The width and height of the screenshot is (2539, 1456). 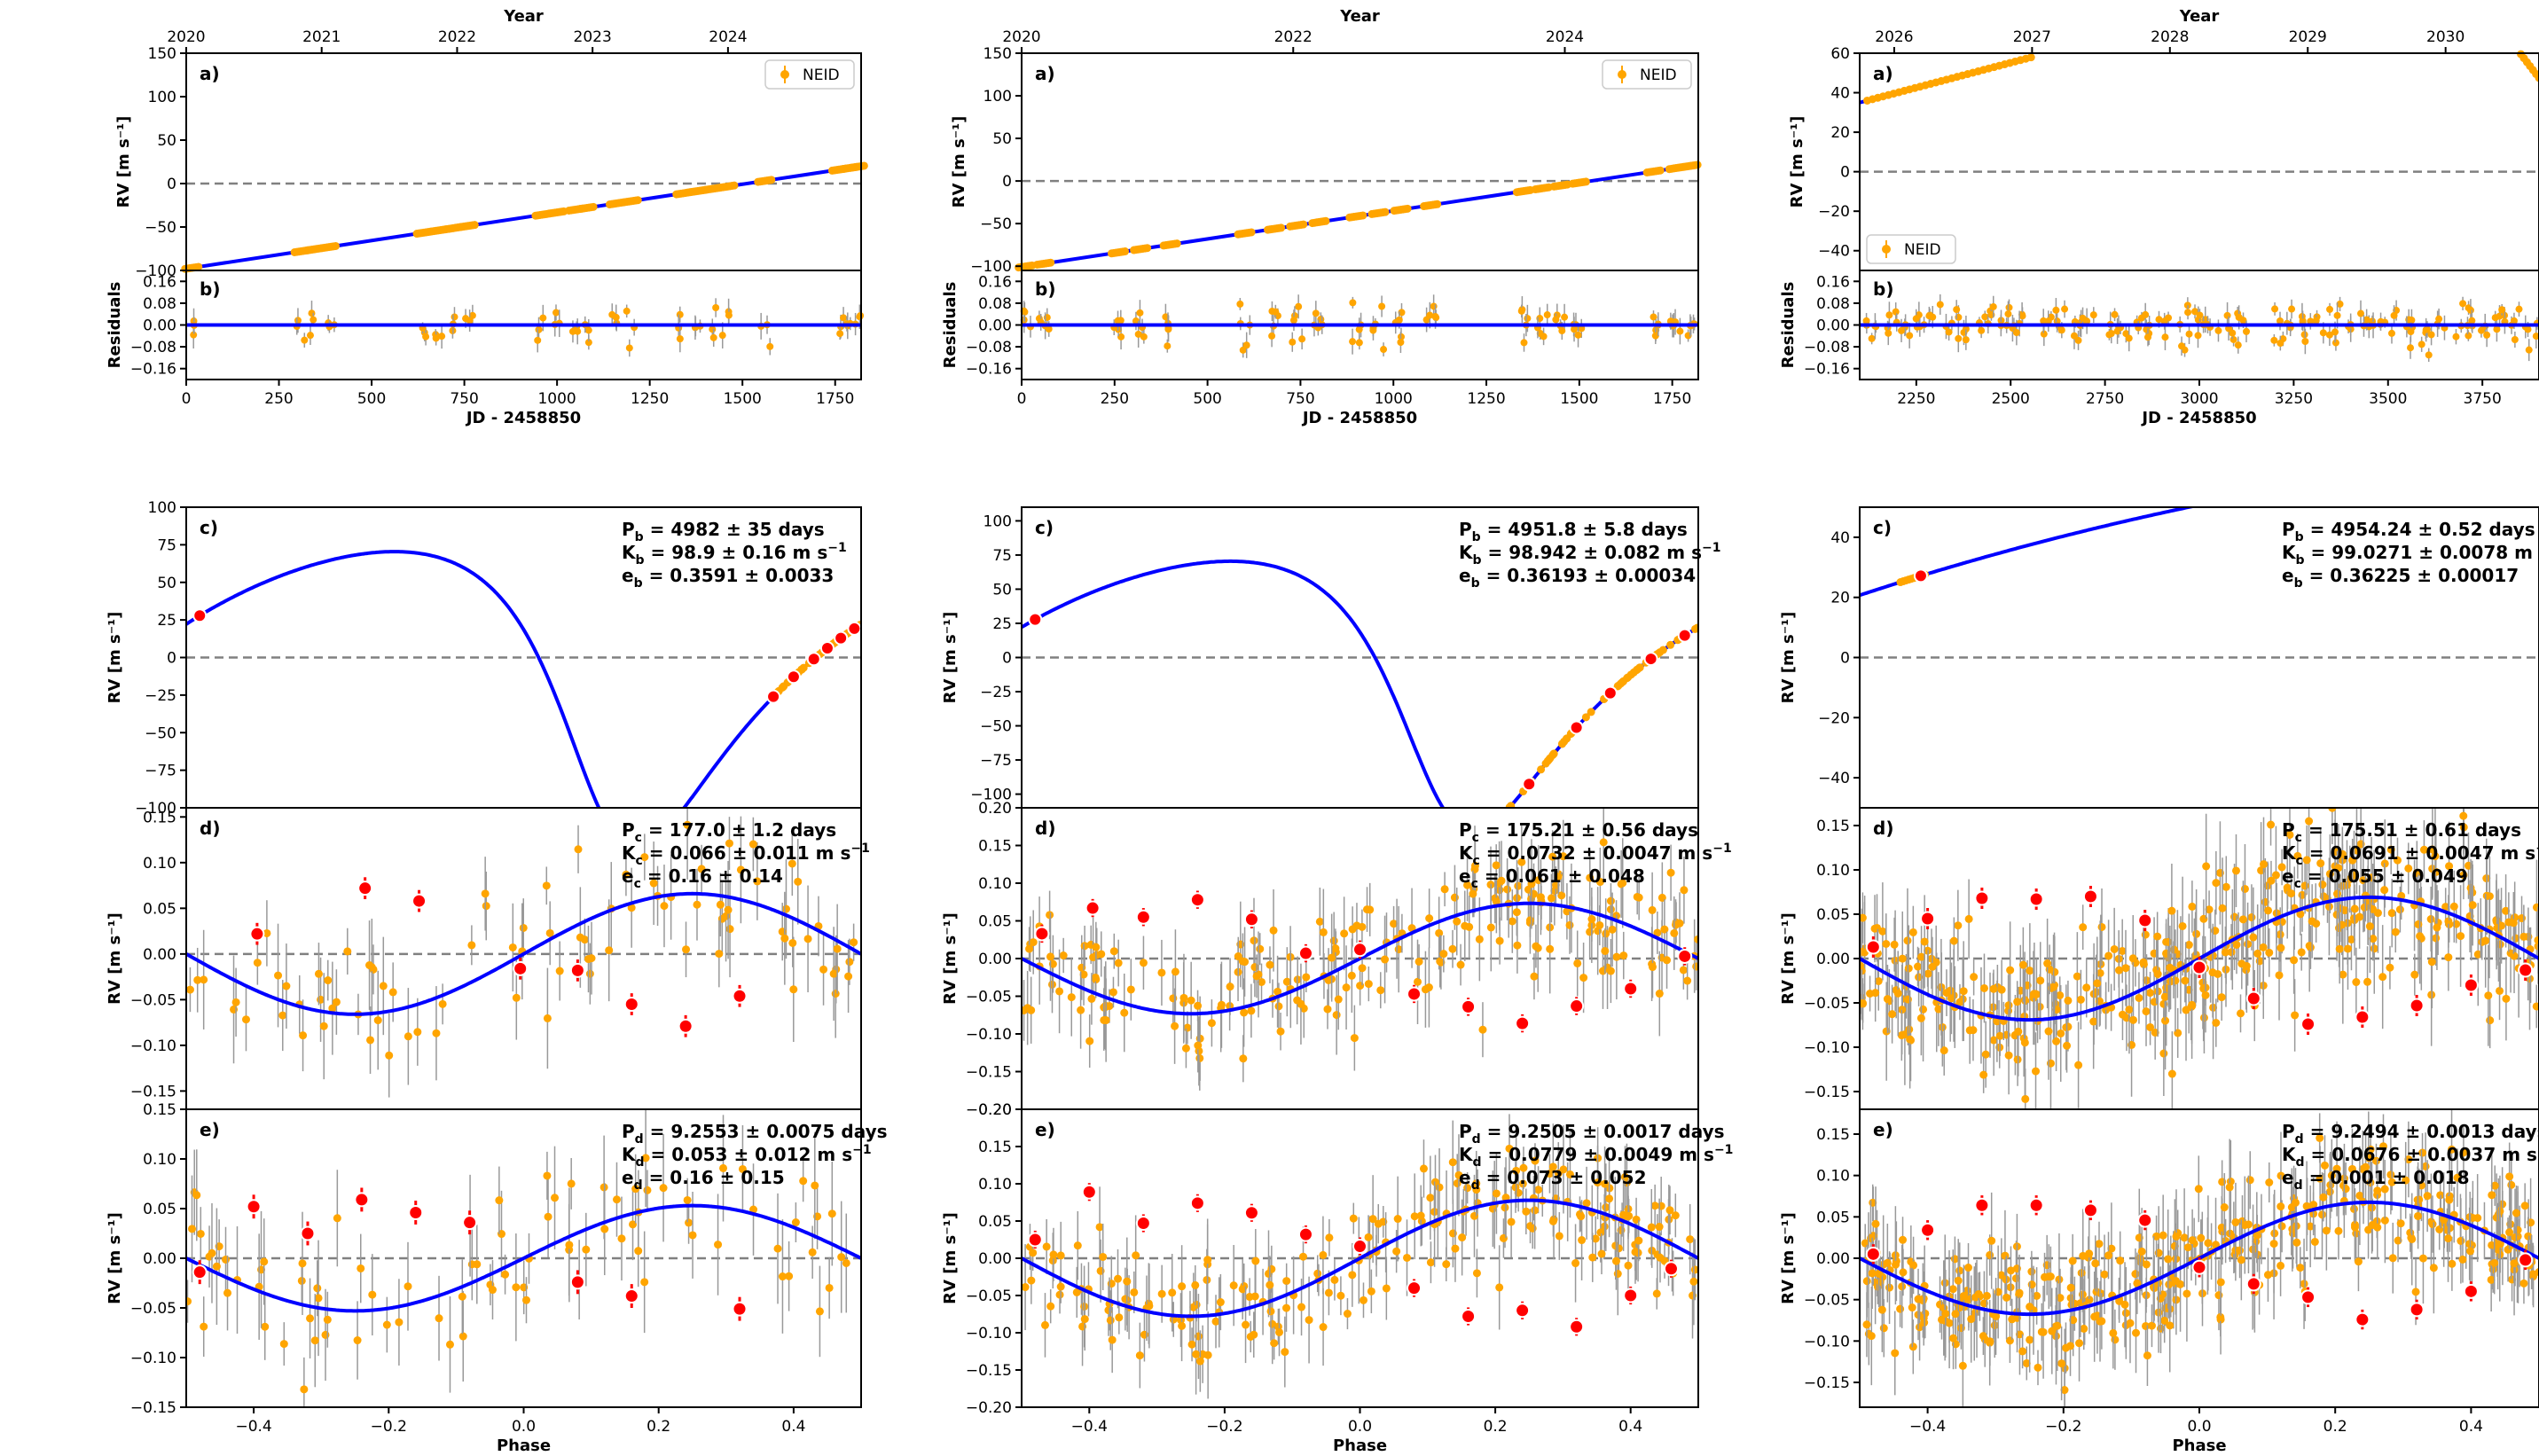 What do you see at coordinates (728, 578) in the screenshot?
I see `parameter-annotation: eb = 0.3591 ± 0.0033` at bounding box center [728, 578].